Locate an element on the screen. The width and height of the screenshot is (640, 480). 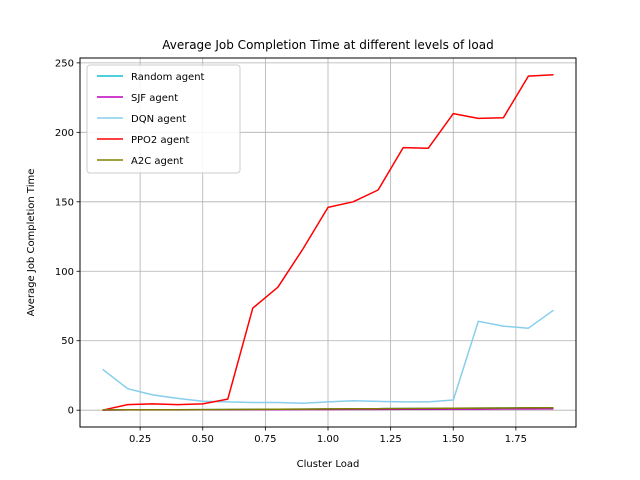
x-tick-label: 0.25 is located at coordinates (140, 439).